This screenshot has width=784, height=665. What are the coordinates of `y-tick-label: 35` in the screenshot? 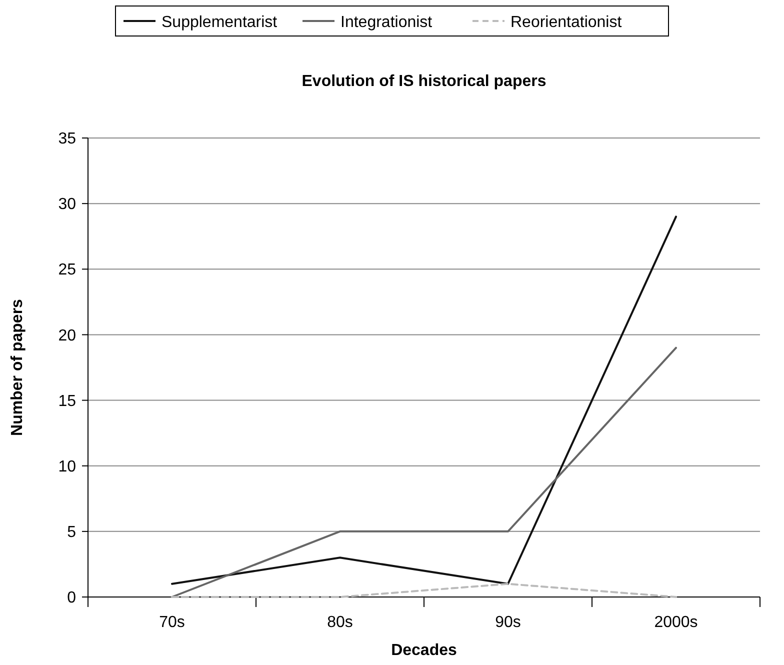 It's located at (67, 139).